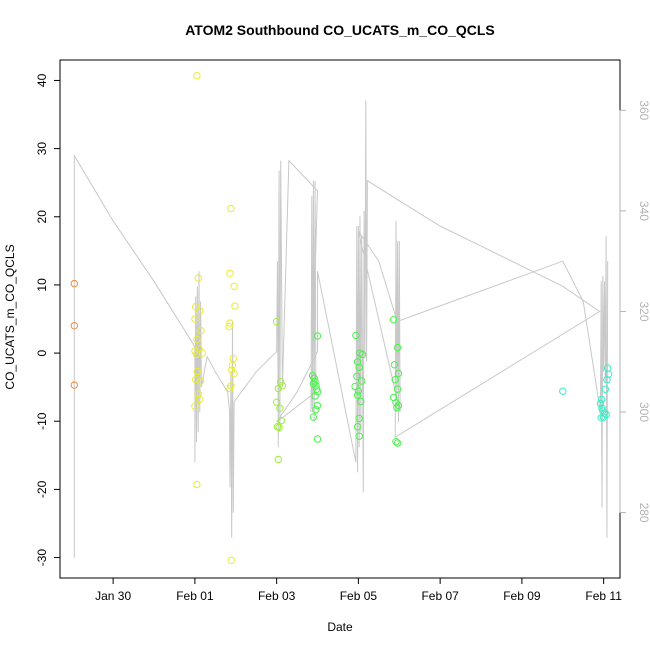  I want to click on x-tick-label-3: Feb 05, so click(359, 596).